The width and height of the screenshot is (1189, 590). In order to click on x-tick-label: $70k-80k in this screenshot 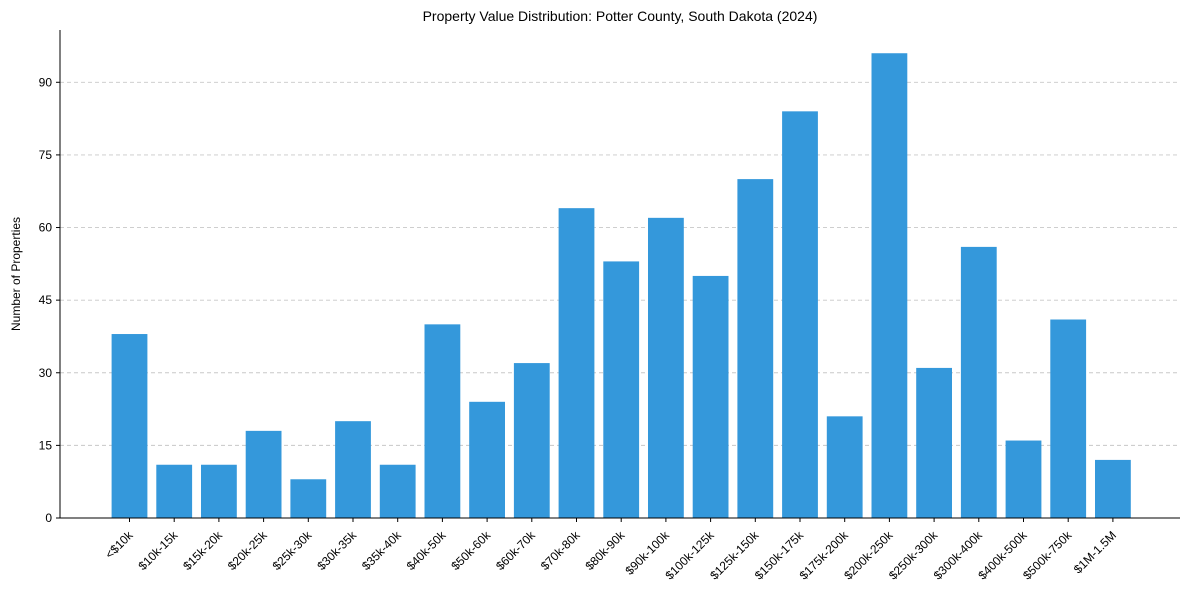, I will do `click(561, 551)`.